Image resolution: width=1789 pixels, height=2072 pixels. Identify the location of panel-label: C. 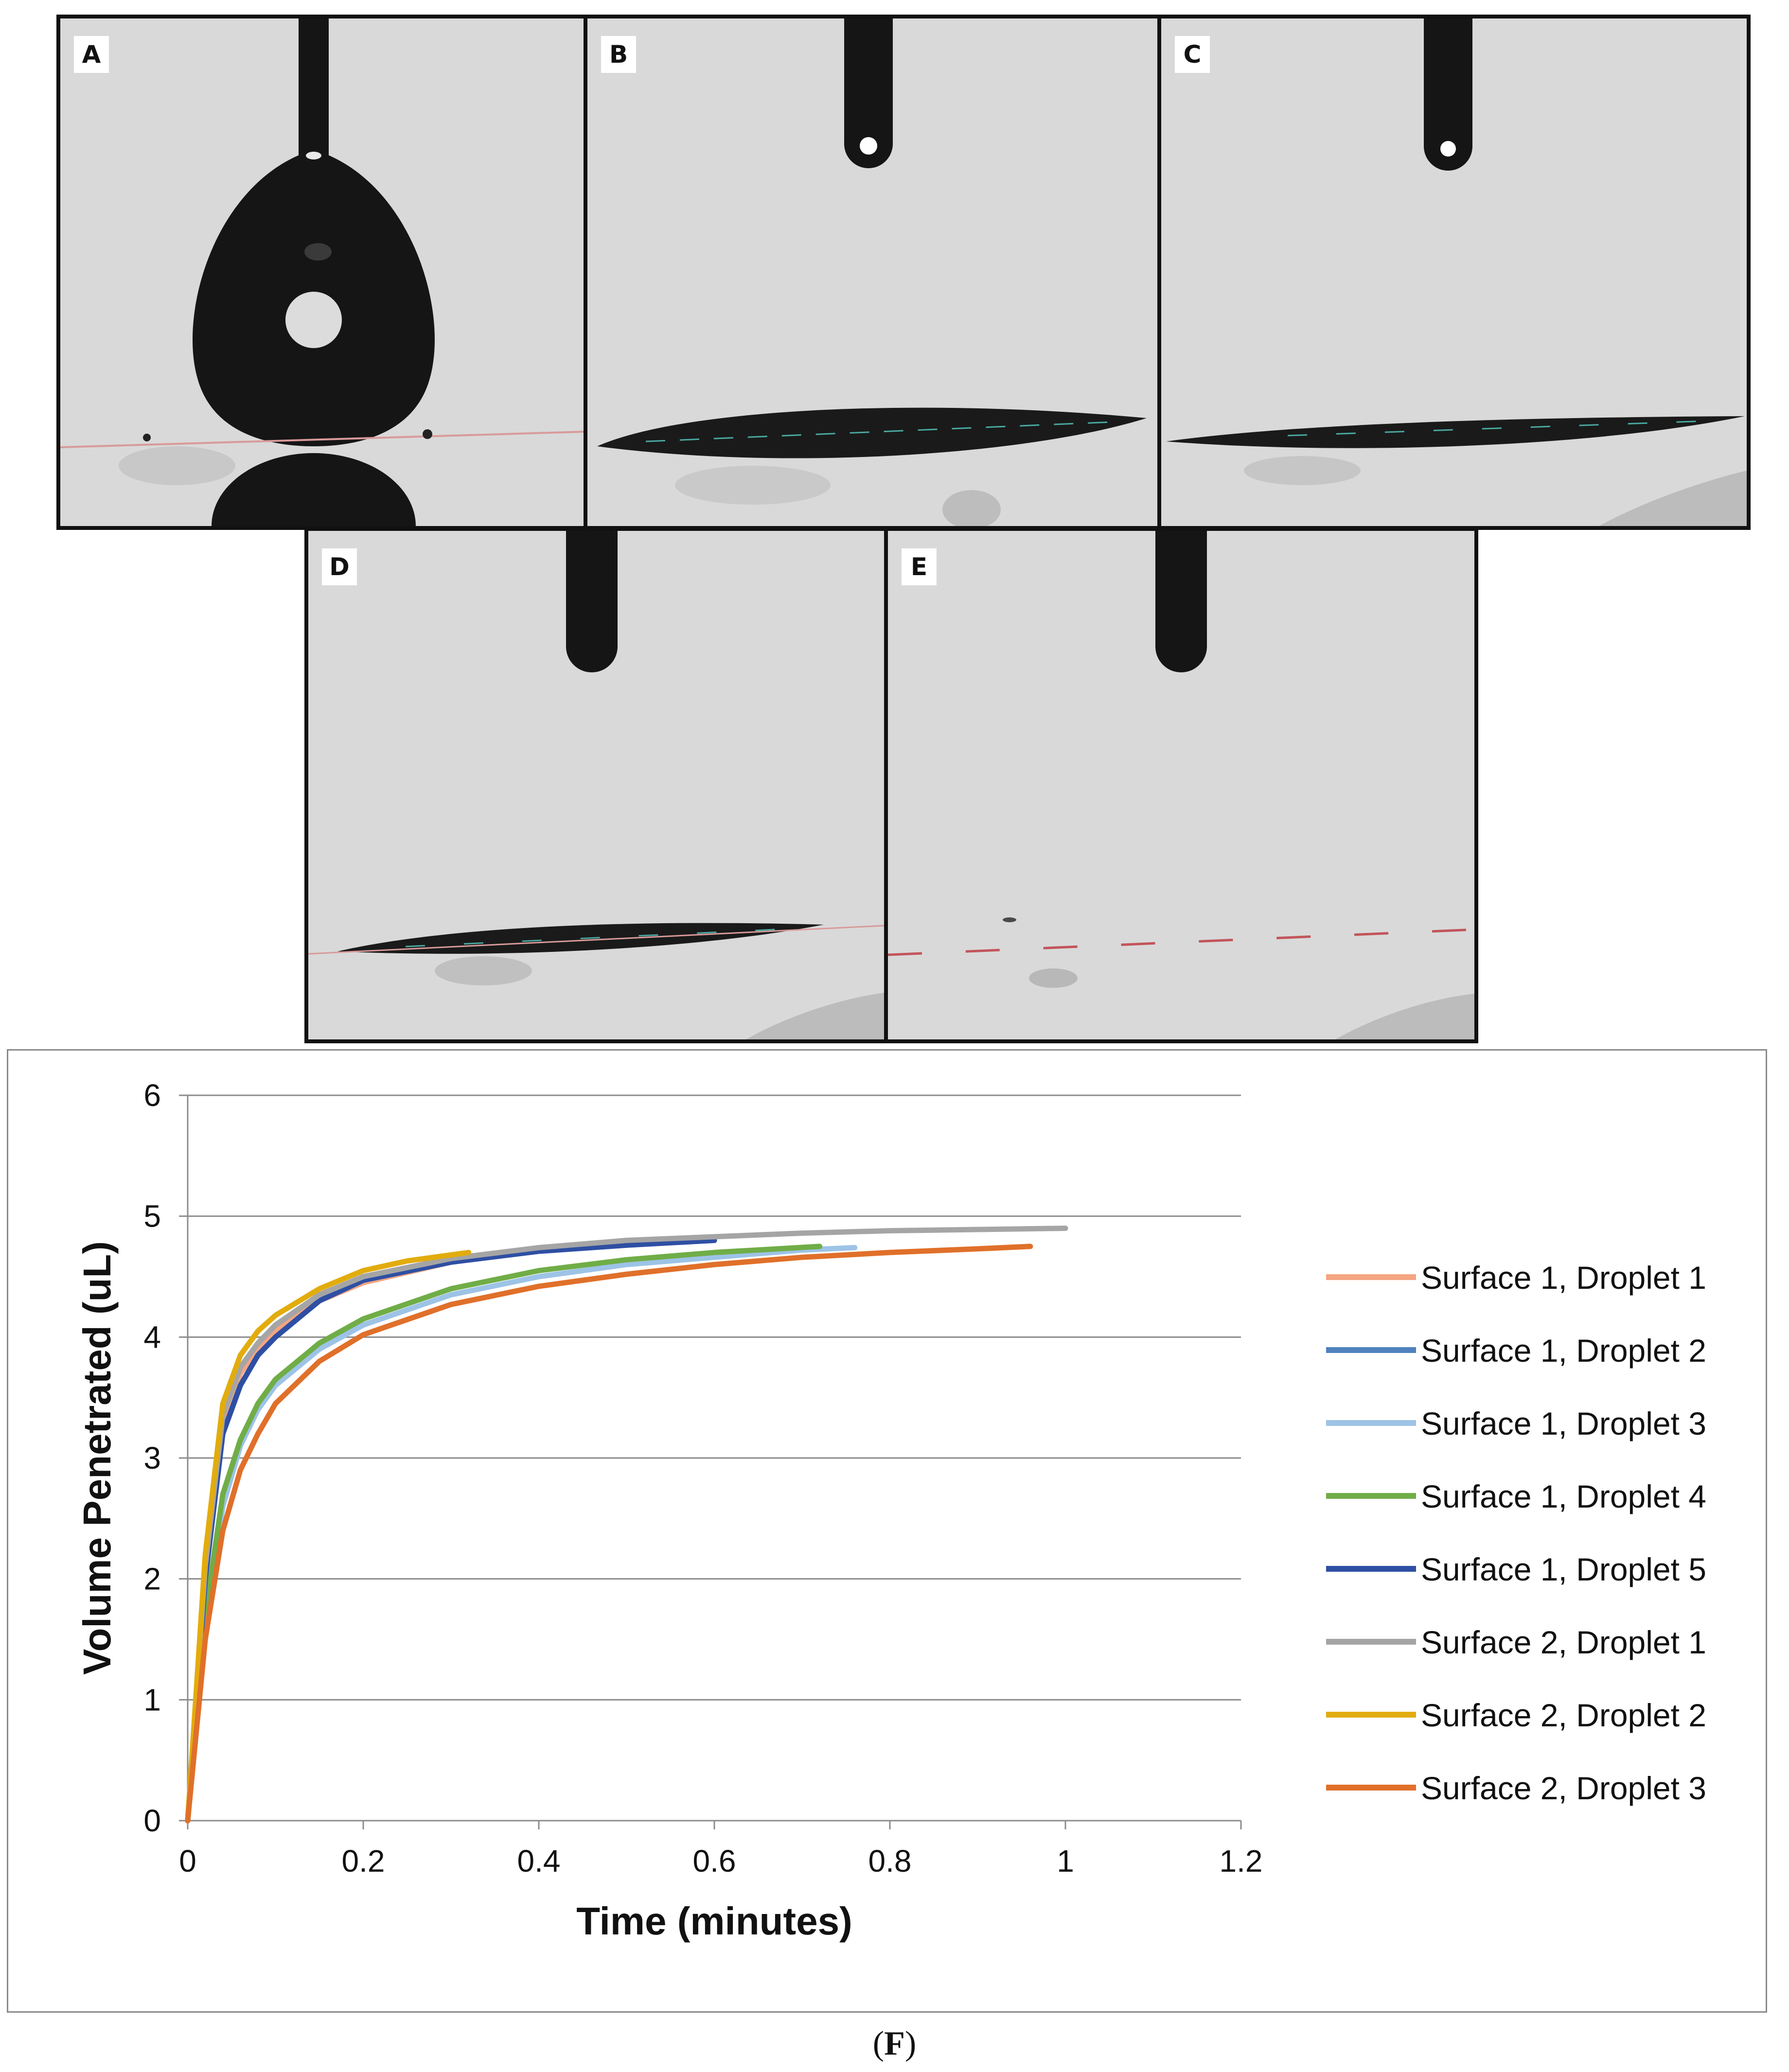
(1192, 54).